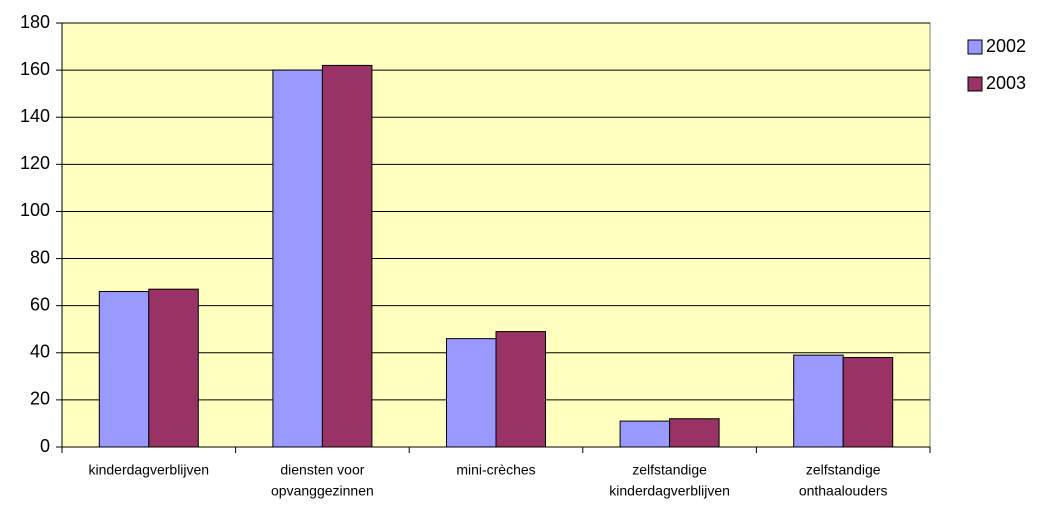 This screenshot has height=507, width=1047. What do you see at coordinates (35, 163) in the screenshot?
I see `y-tick-label: 120` at bounding box center [35, 163].